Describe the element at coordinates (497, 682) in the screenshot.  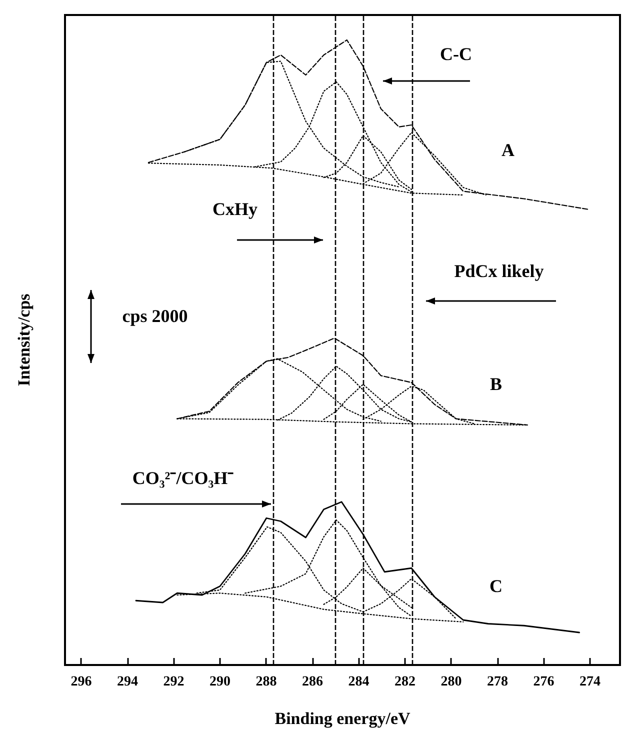
I see `x-tick-label: 278` at that location.